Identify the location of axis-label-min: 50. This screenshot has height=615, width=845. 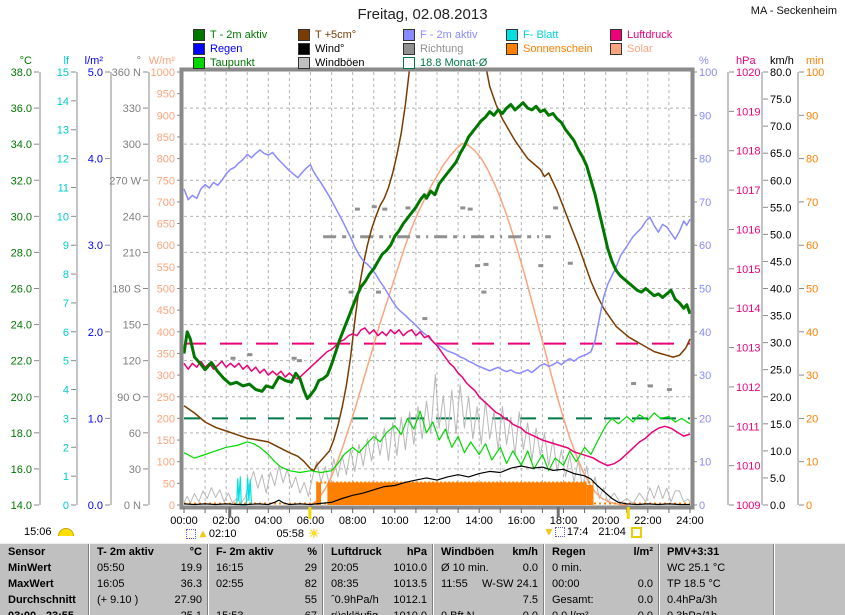
(812, 290).